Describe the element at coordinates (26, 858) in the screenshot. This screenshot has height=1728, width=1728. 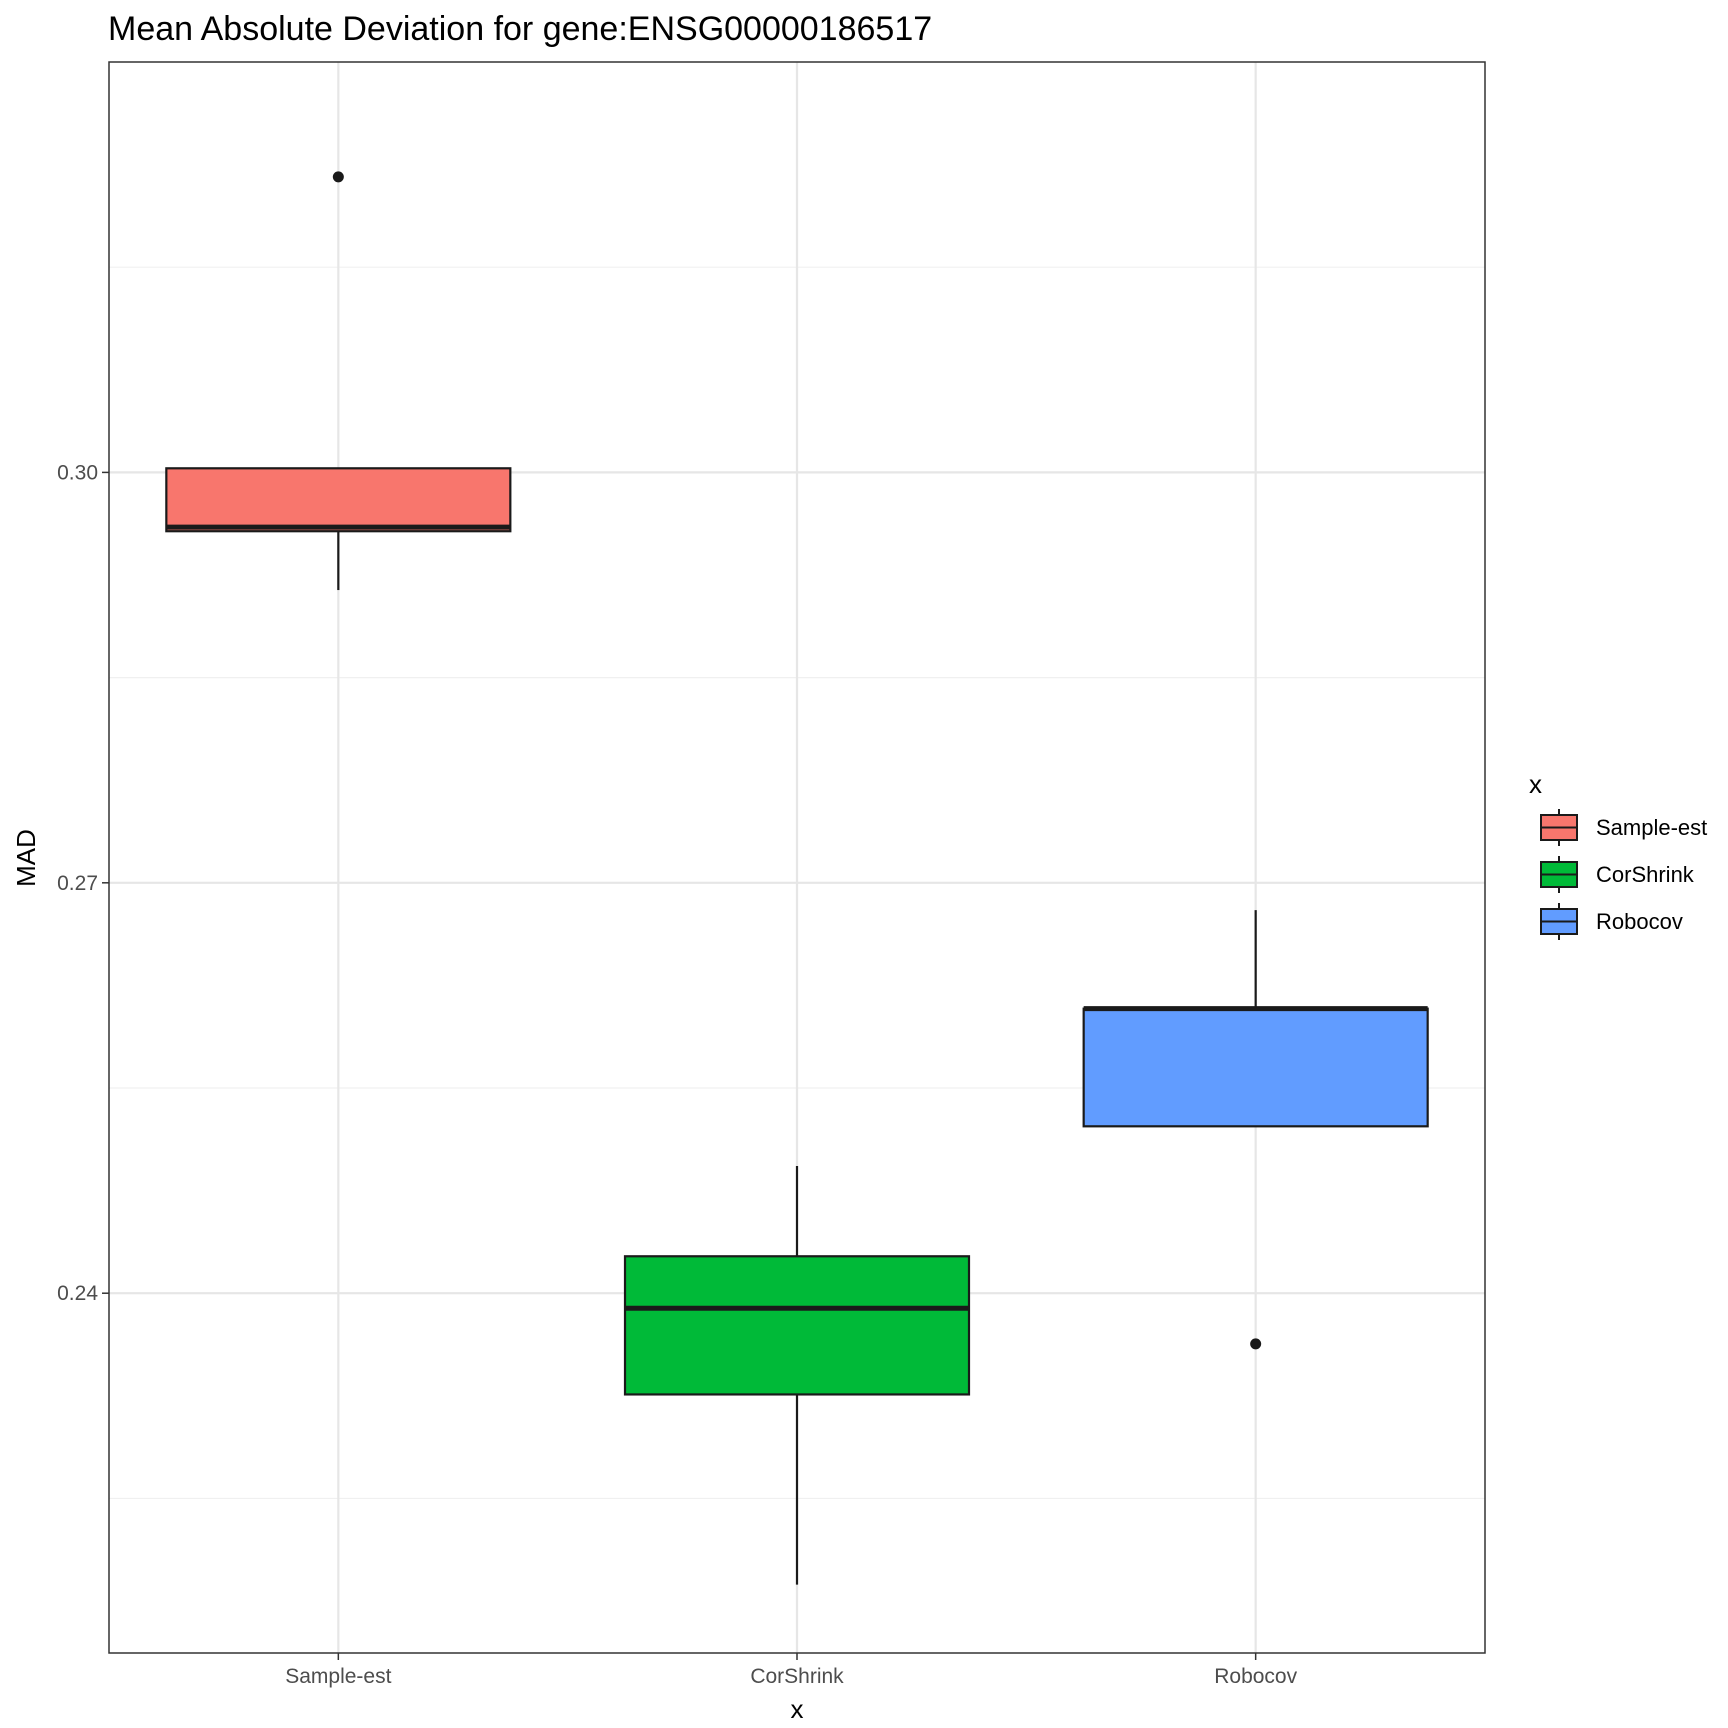
I see `y-axis-title: MAD` at that location.